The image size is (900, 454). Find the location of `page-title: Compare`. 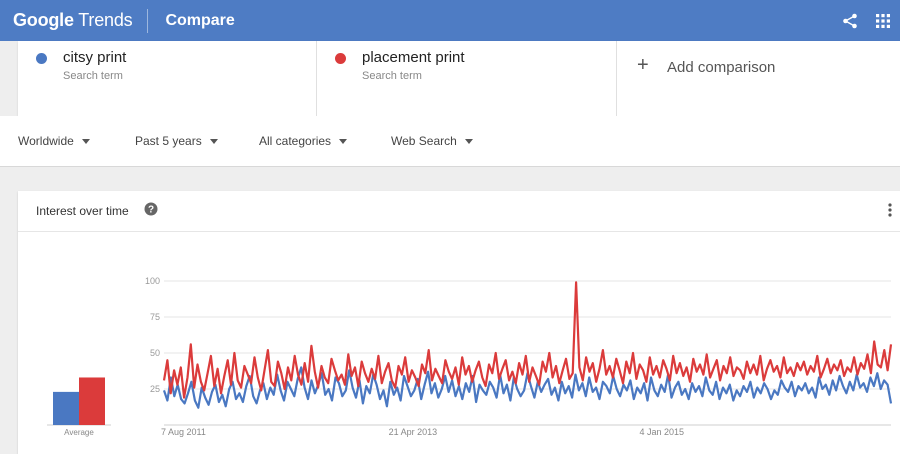

page-title: Compare is located at coordinates (200, 20).